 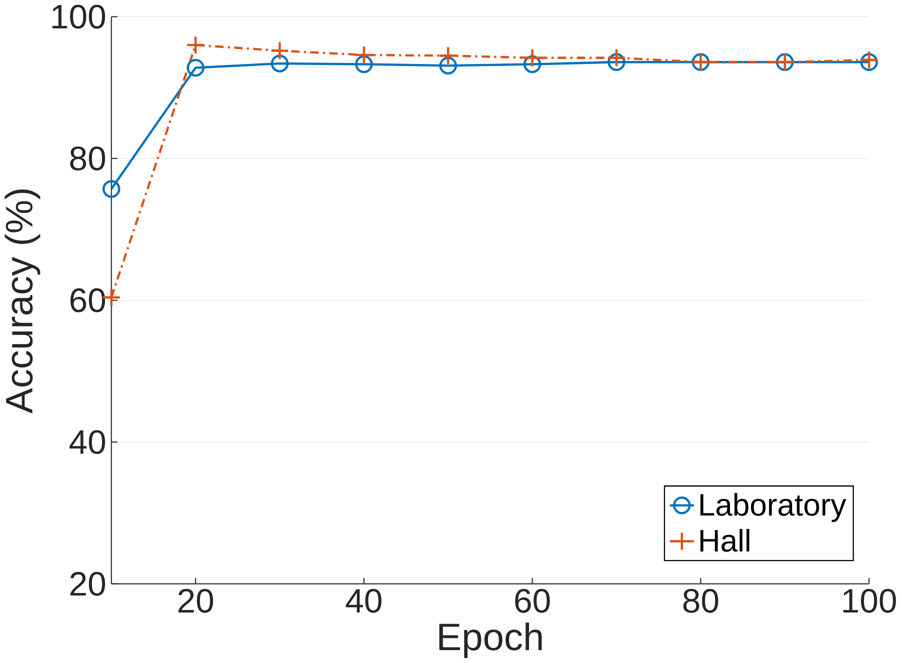 What do you see at coordinates (725, 540) in the screenshot?
I see `legend-label: Hall` at bounding box center [725, 540].